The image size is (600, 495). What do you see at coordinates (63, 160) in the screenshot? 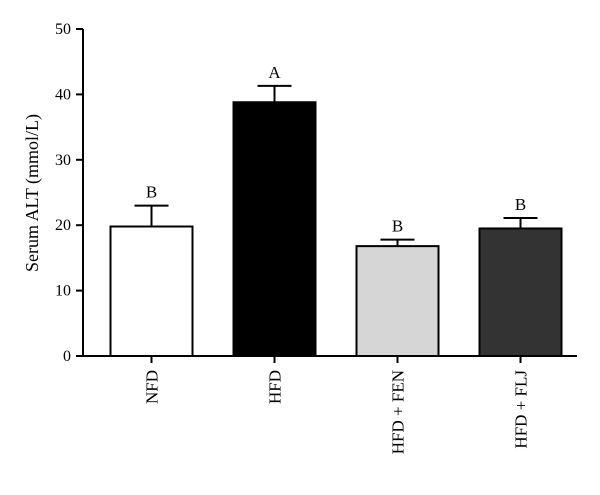
I see `y-tick-label: 30` at bounding box center [63, 160].